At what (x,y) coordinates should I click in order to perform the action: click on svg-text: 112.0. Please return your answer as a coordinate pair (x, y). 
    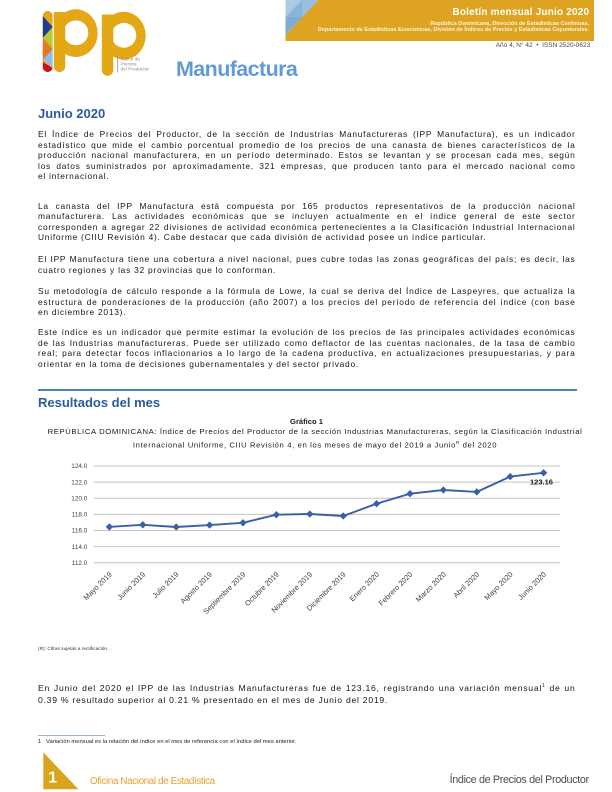
    Looking at the image, I should click on (80, 563).